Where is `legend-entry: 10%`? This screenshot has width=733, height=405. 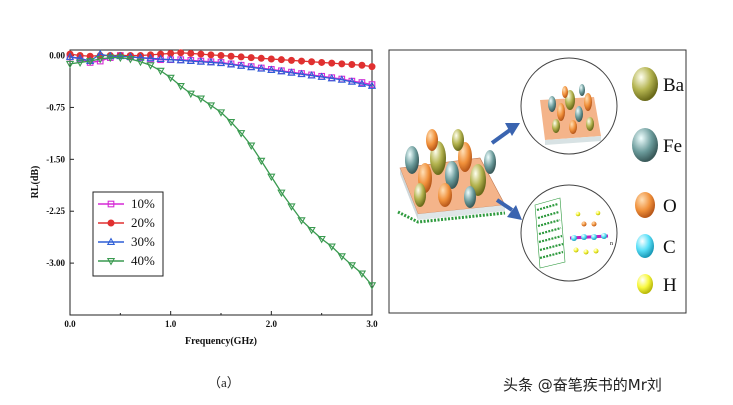 legend-entry: 10% is located at coordinates (126, 203).